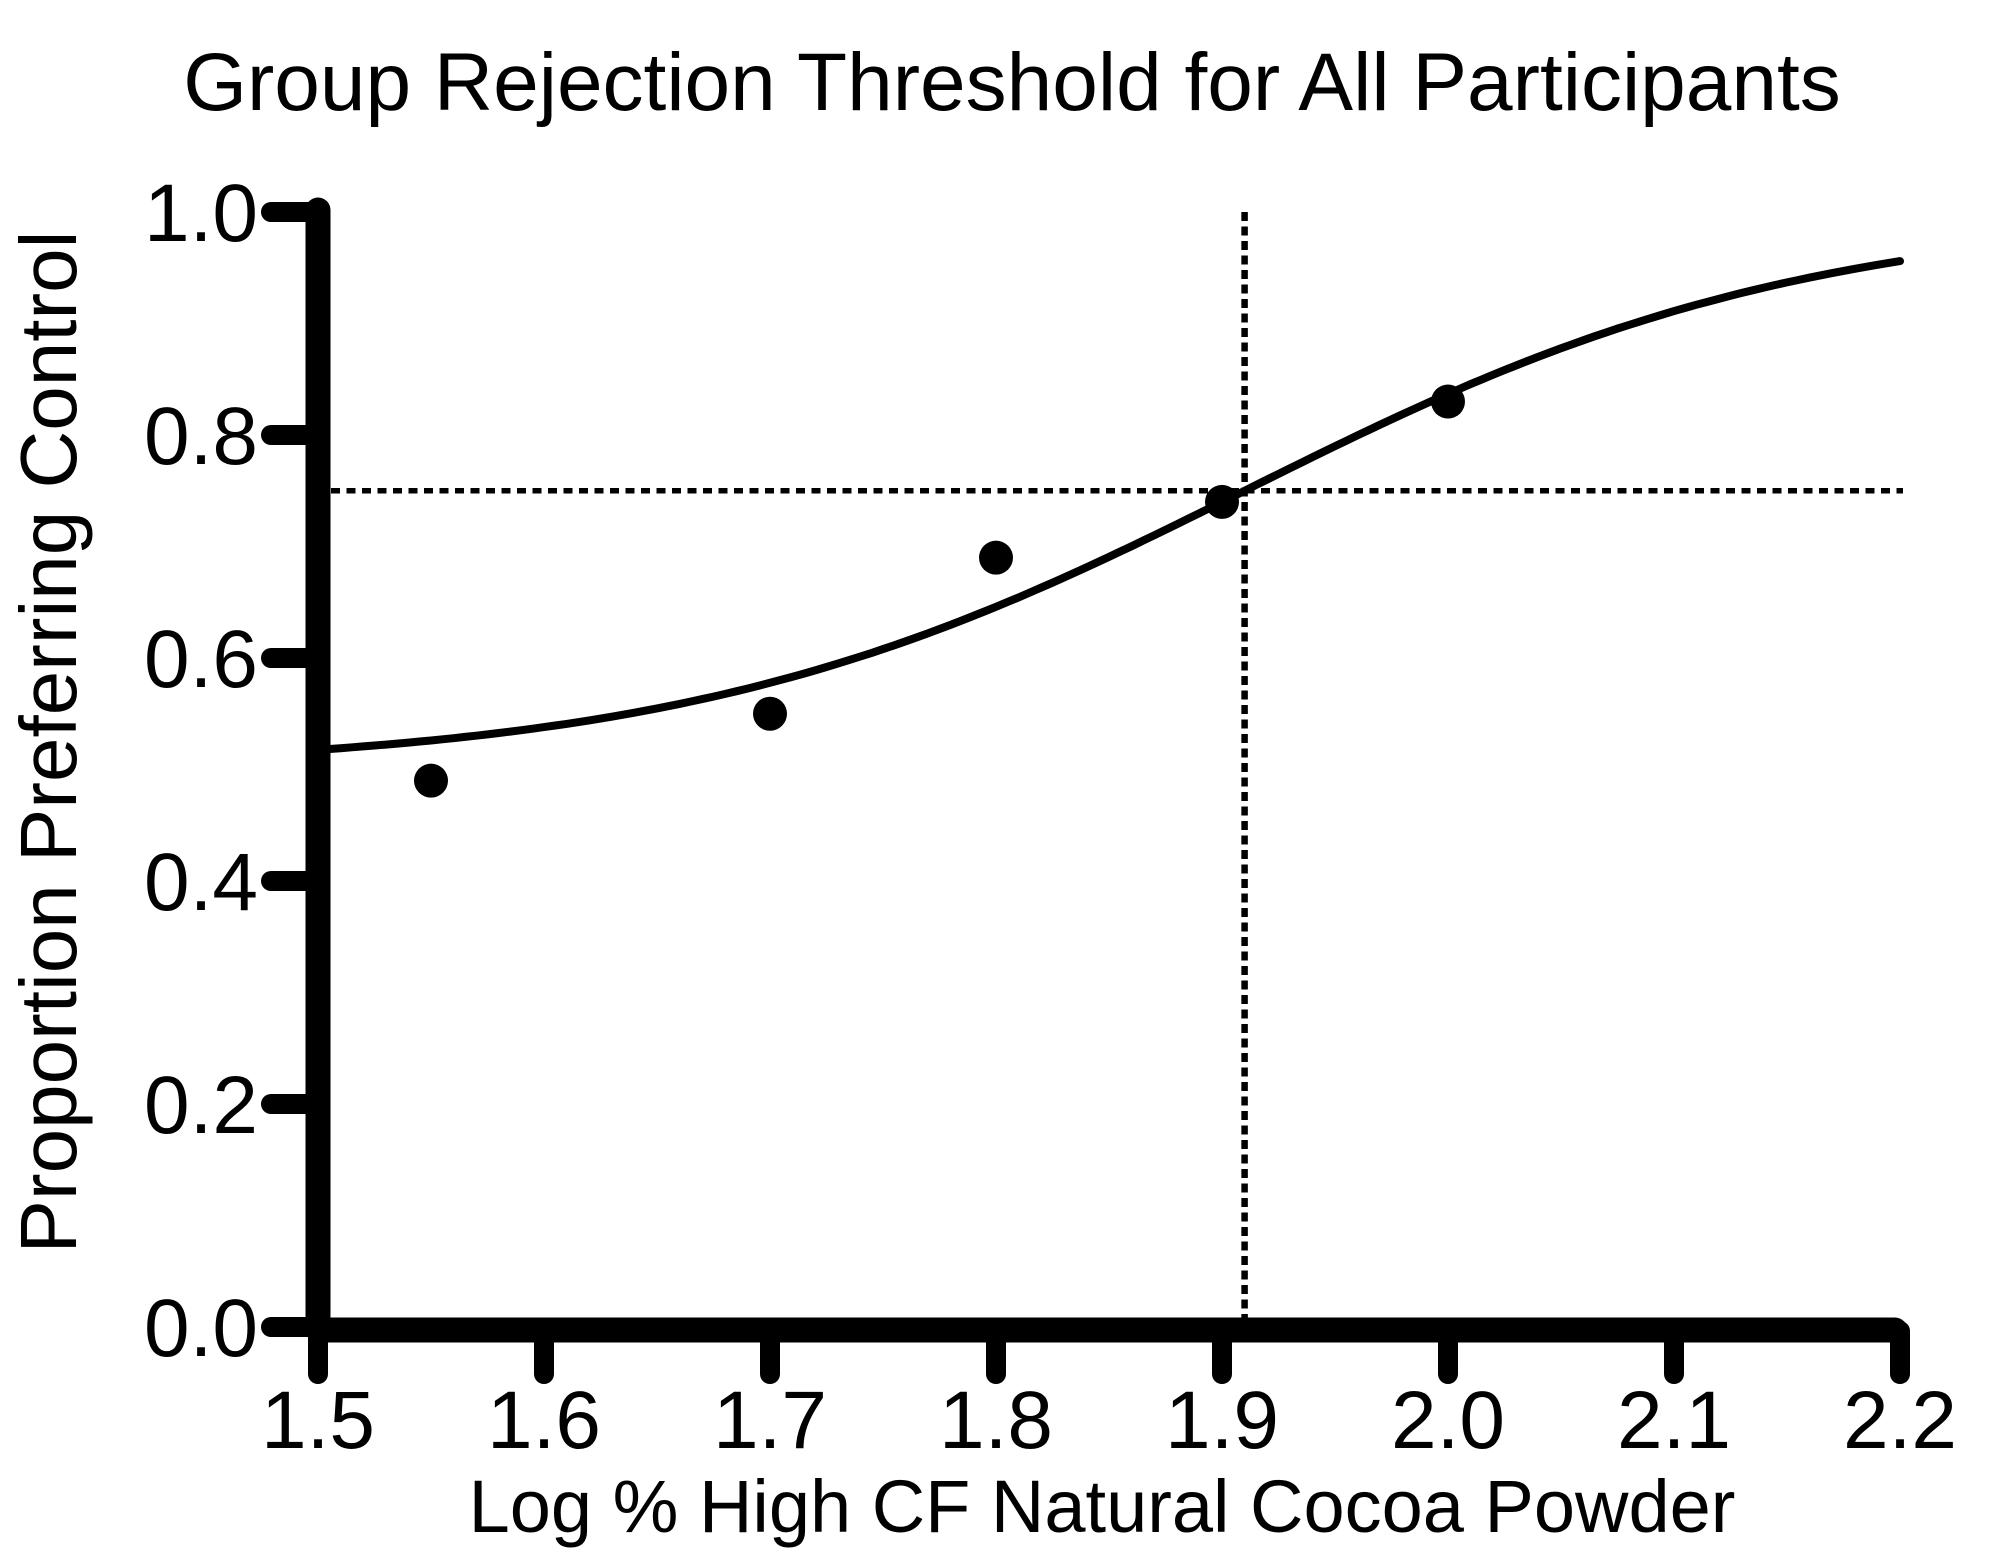  I want to click on x-tick-label: 1.6, so click(544, 1420).